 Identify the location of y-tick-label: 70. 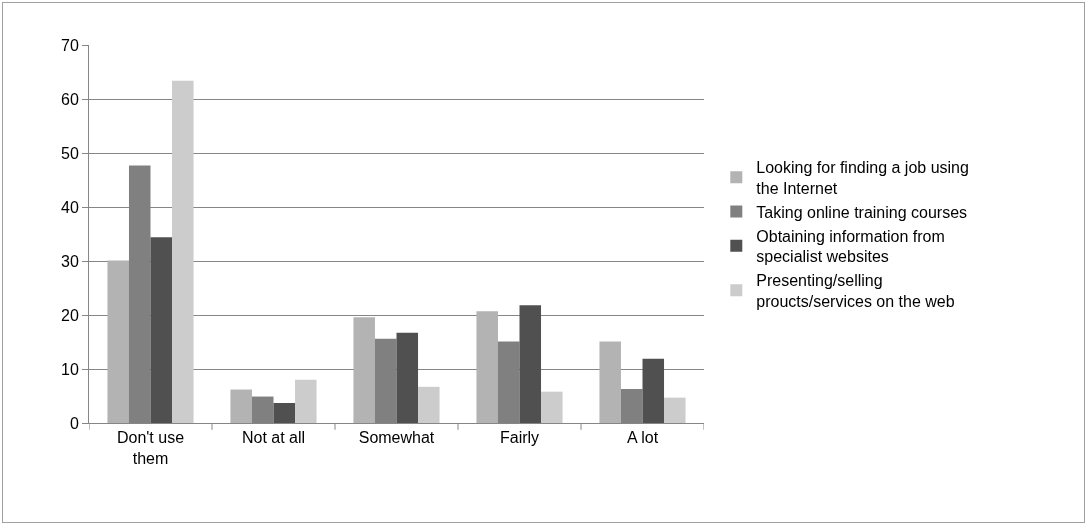
(70, 45).